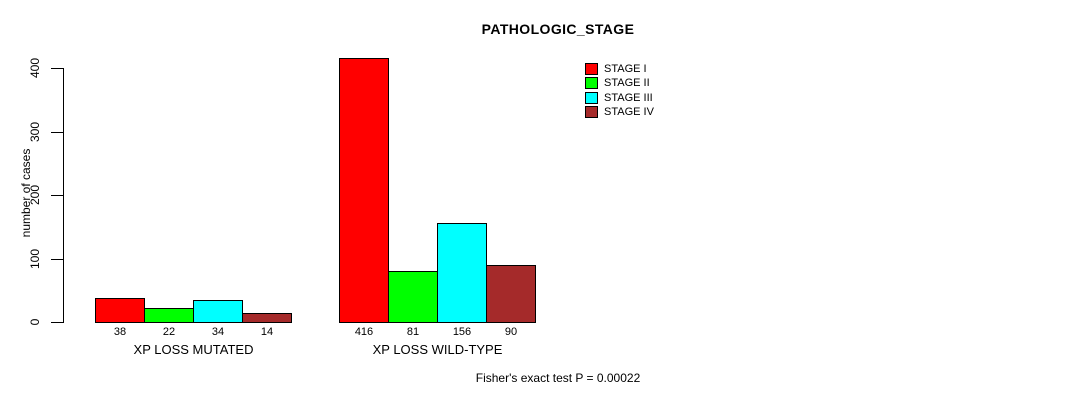  Describe the element at coordinates (35, 68) in the screenshot. I see `y-tick-label-400: 400` at that location.